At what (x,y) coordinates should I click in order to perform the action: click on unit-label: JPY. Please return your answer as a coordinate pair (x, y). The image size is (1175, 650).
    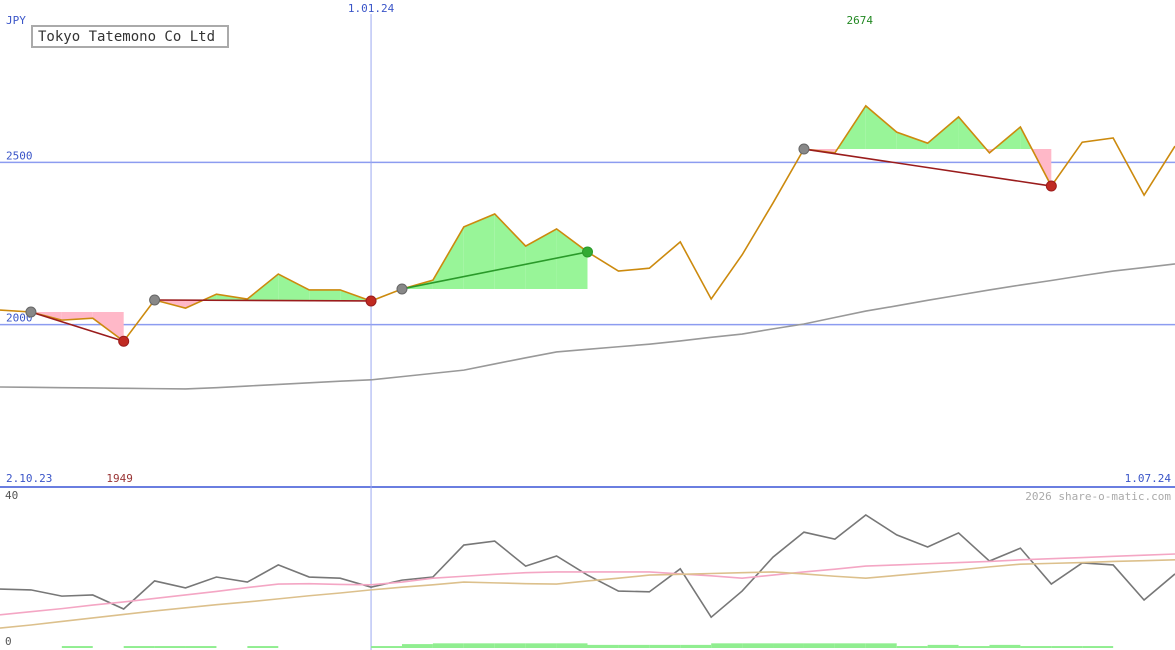
    Looking at the image, I should click on (16, 20).